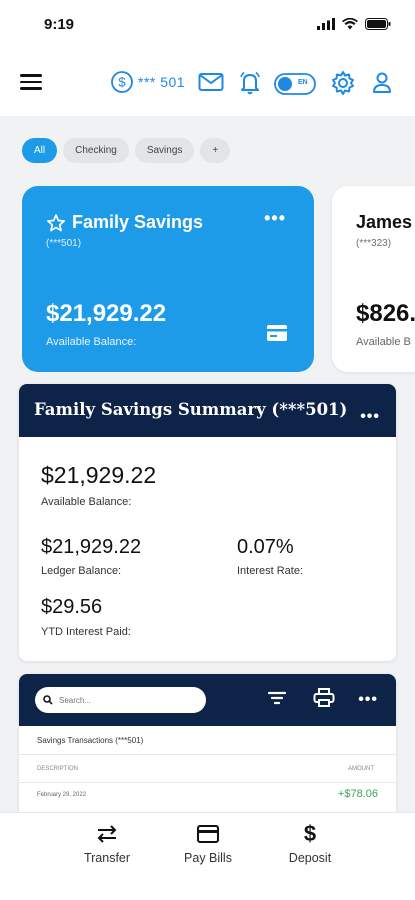 The height and width of the screenshot is (900, 415). Describe the element at coordinates (96, 150) in the screenshot. I see `filter-chip-checking: Checking` at that location.